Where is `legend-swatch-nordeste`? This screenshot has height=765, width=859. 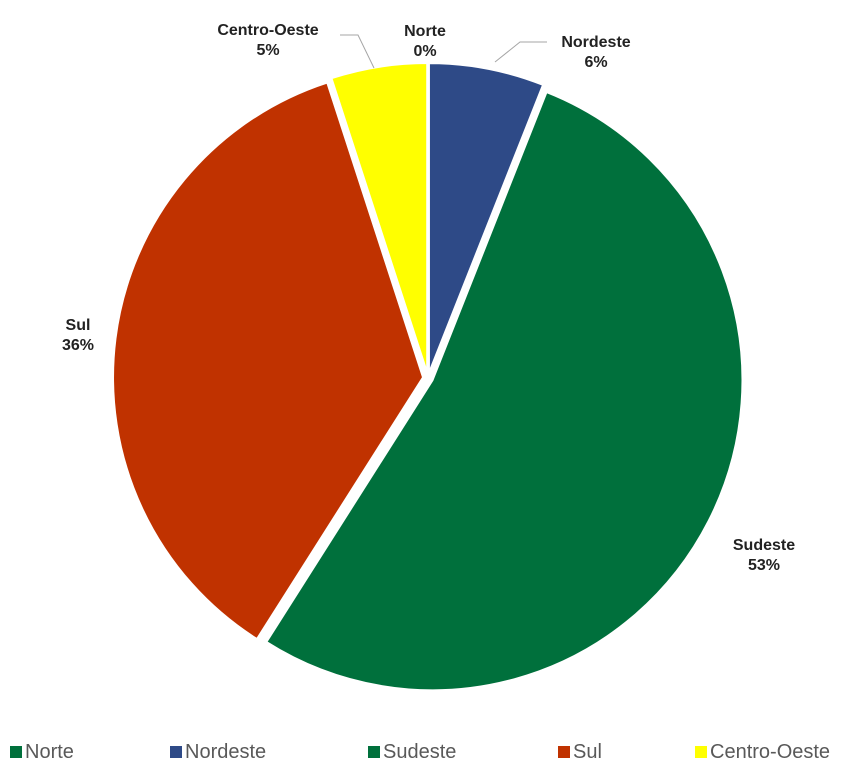
legend-swatch-nordeste is located at coordinates (176, 752).